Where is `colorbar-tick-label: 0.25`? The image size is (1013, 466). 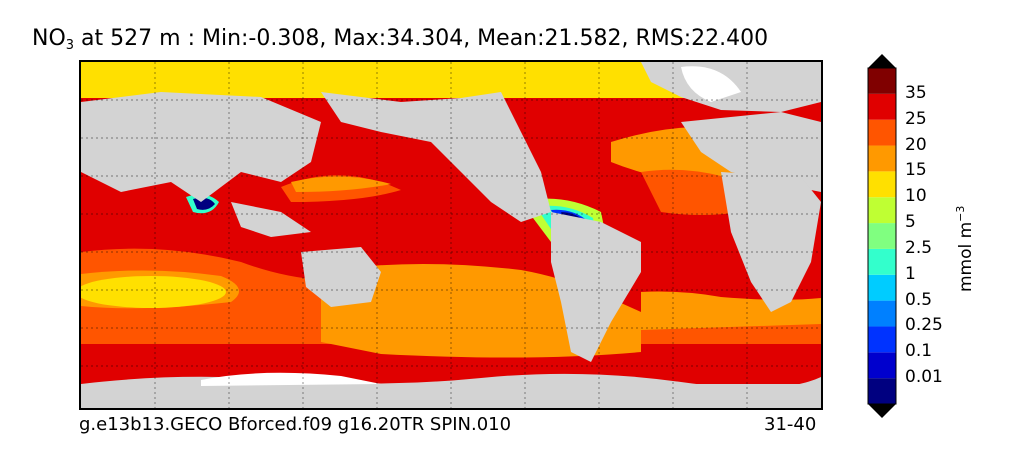
colorbar-tick-label: 0.25 is located at coordinates (924, 325).